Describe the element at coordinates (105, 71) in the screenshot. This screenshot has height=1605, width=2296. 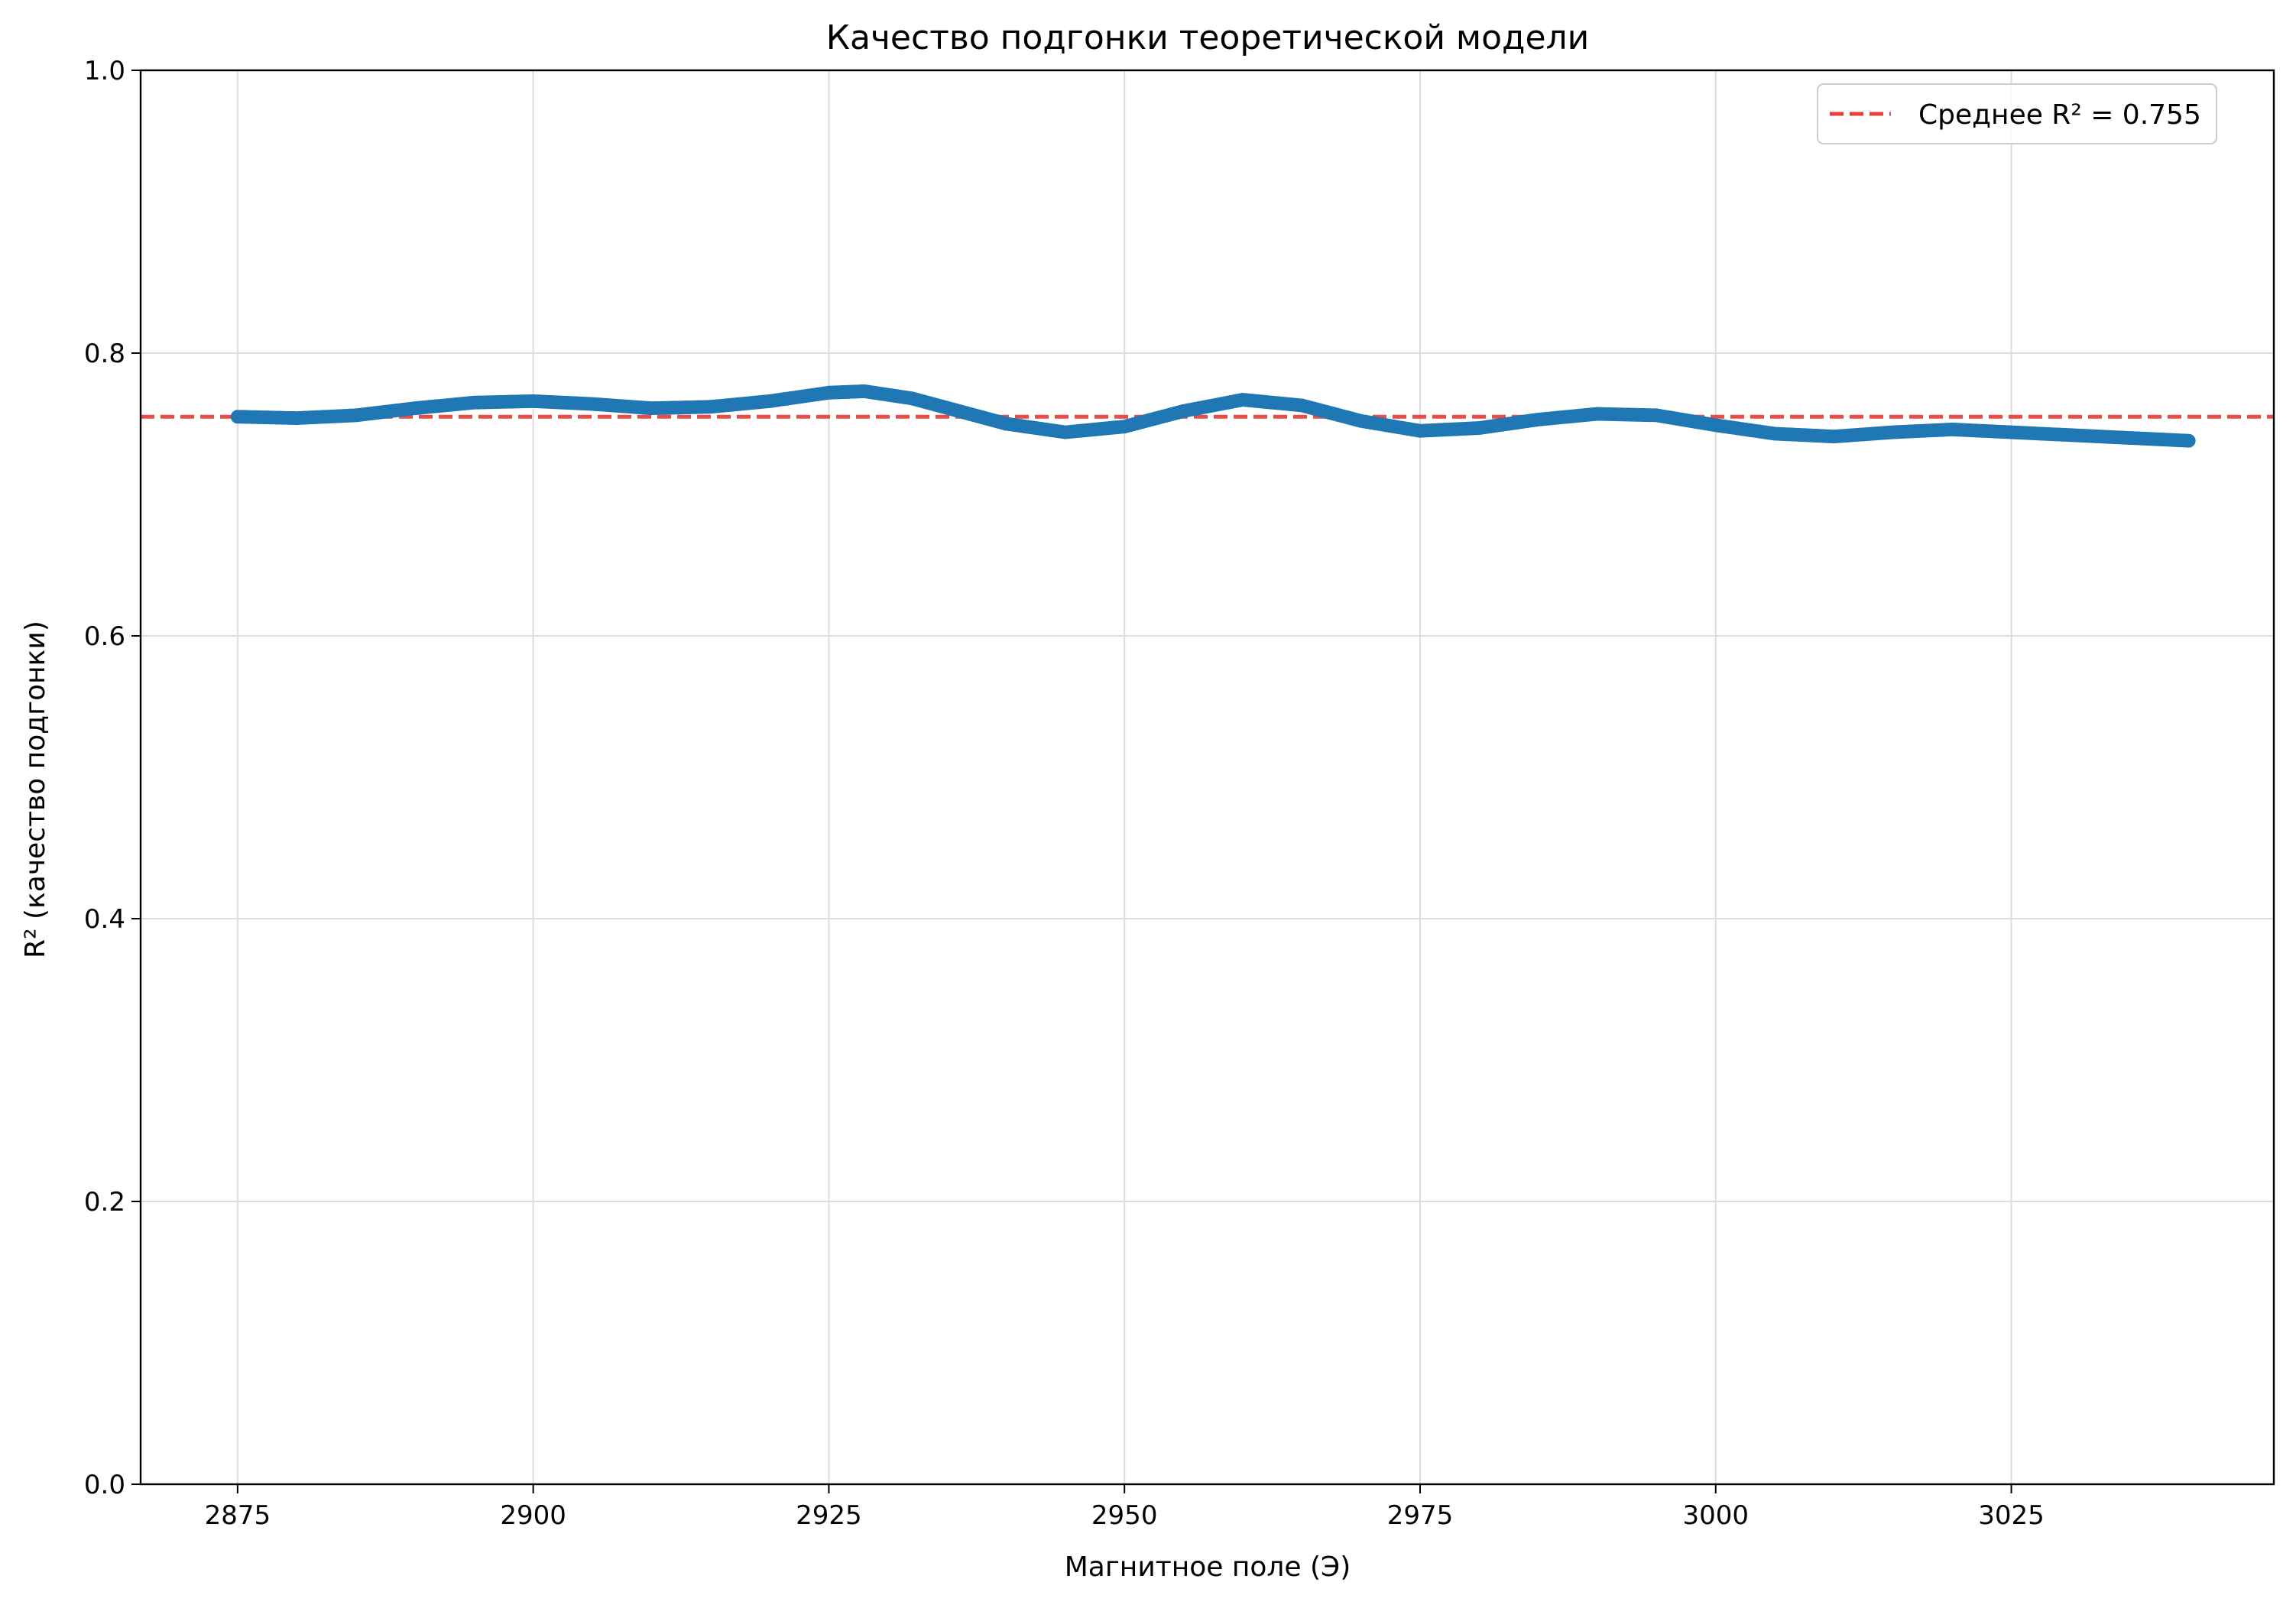
I see `y-tick-label: 1.0` at that location.